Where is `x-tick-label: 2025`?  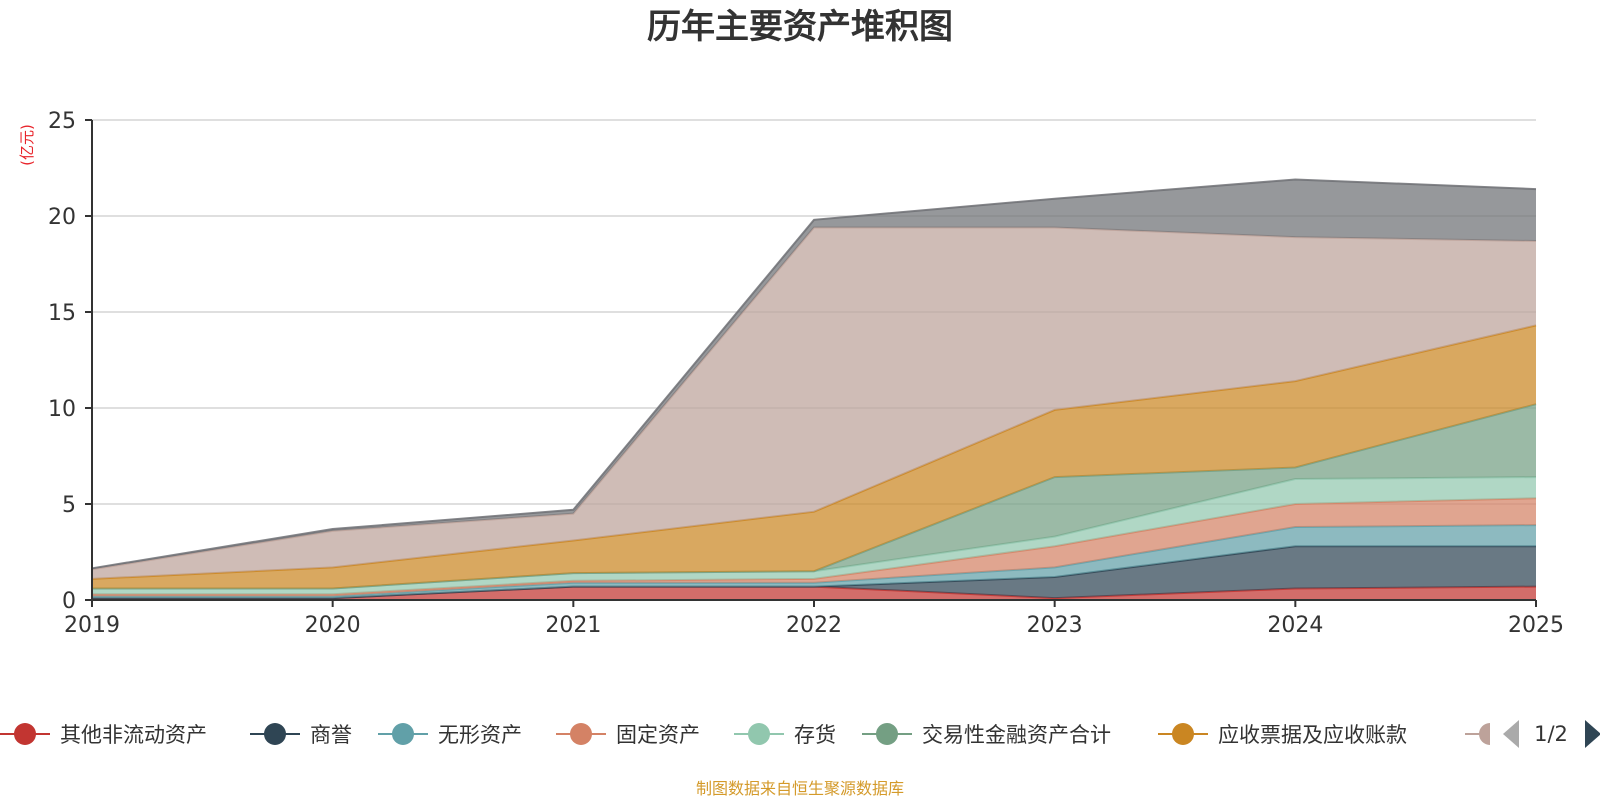
x-tick-label: 2025 is located at coordinates (1536, 625).